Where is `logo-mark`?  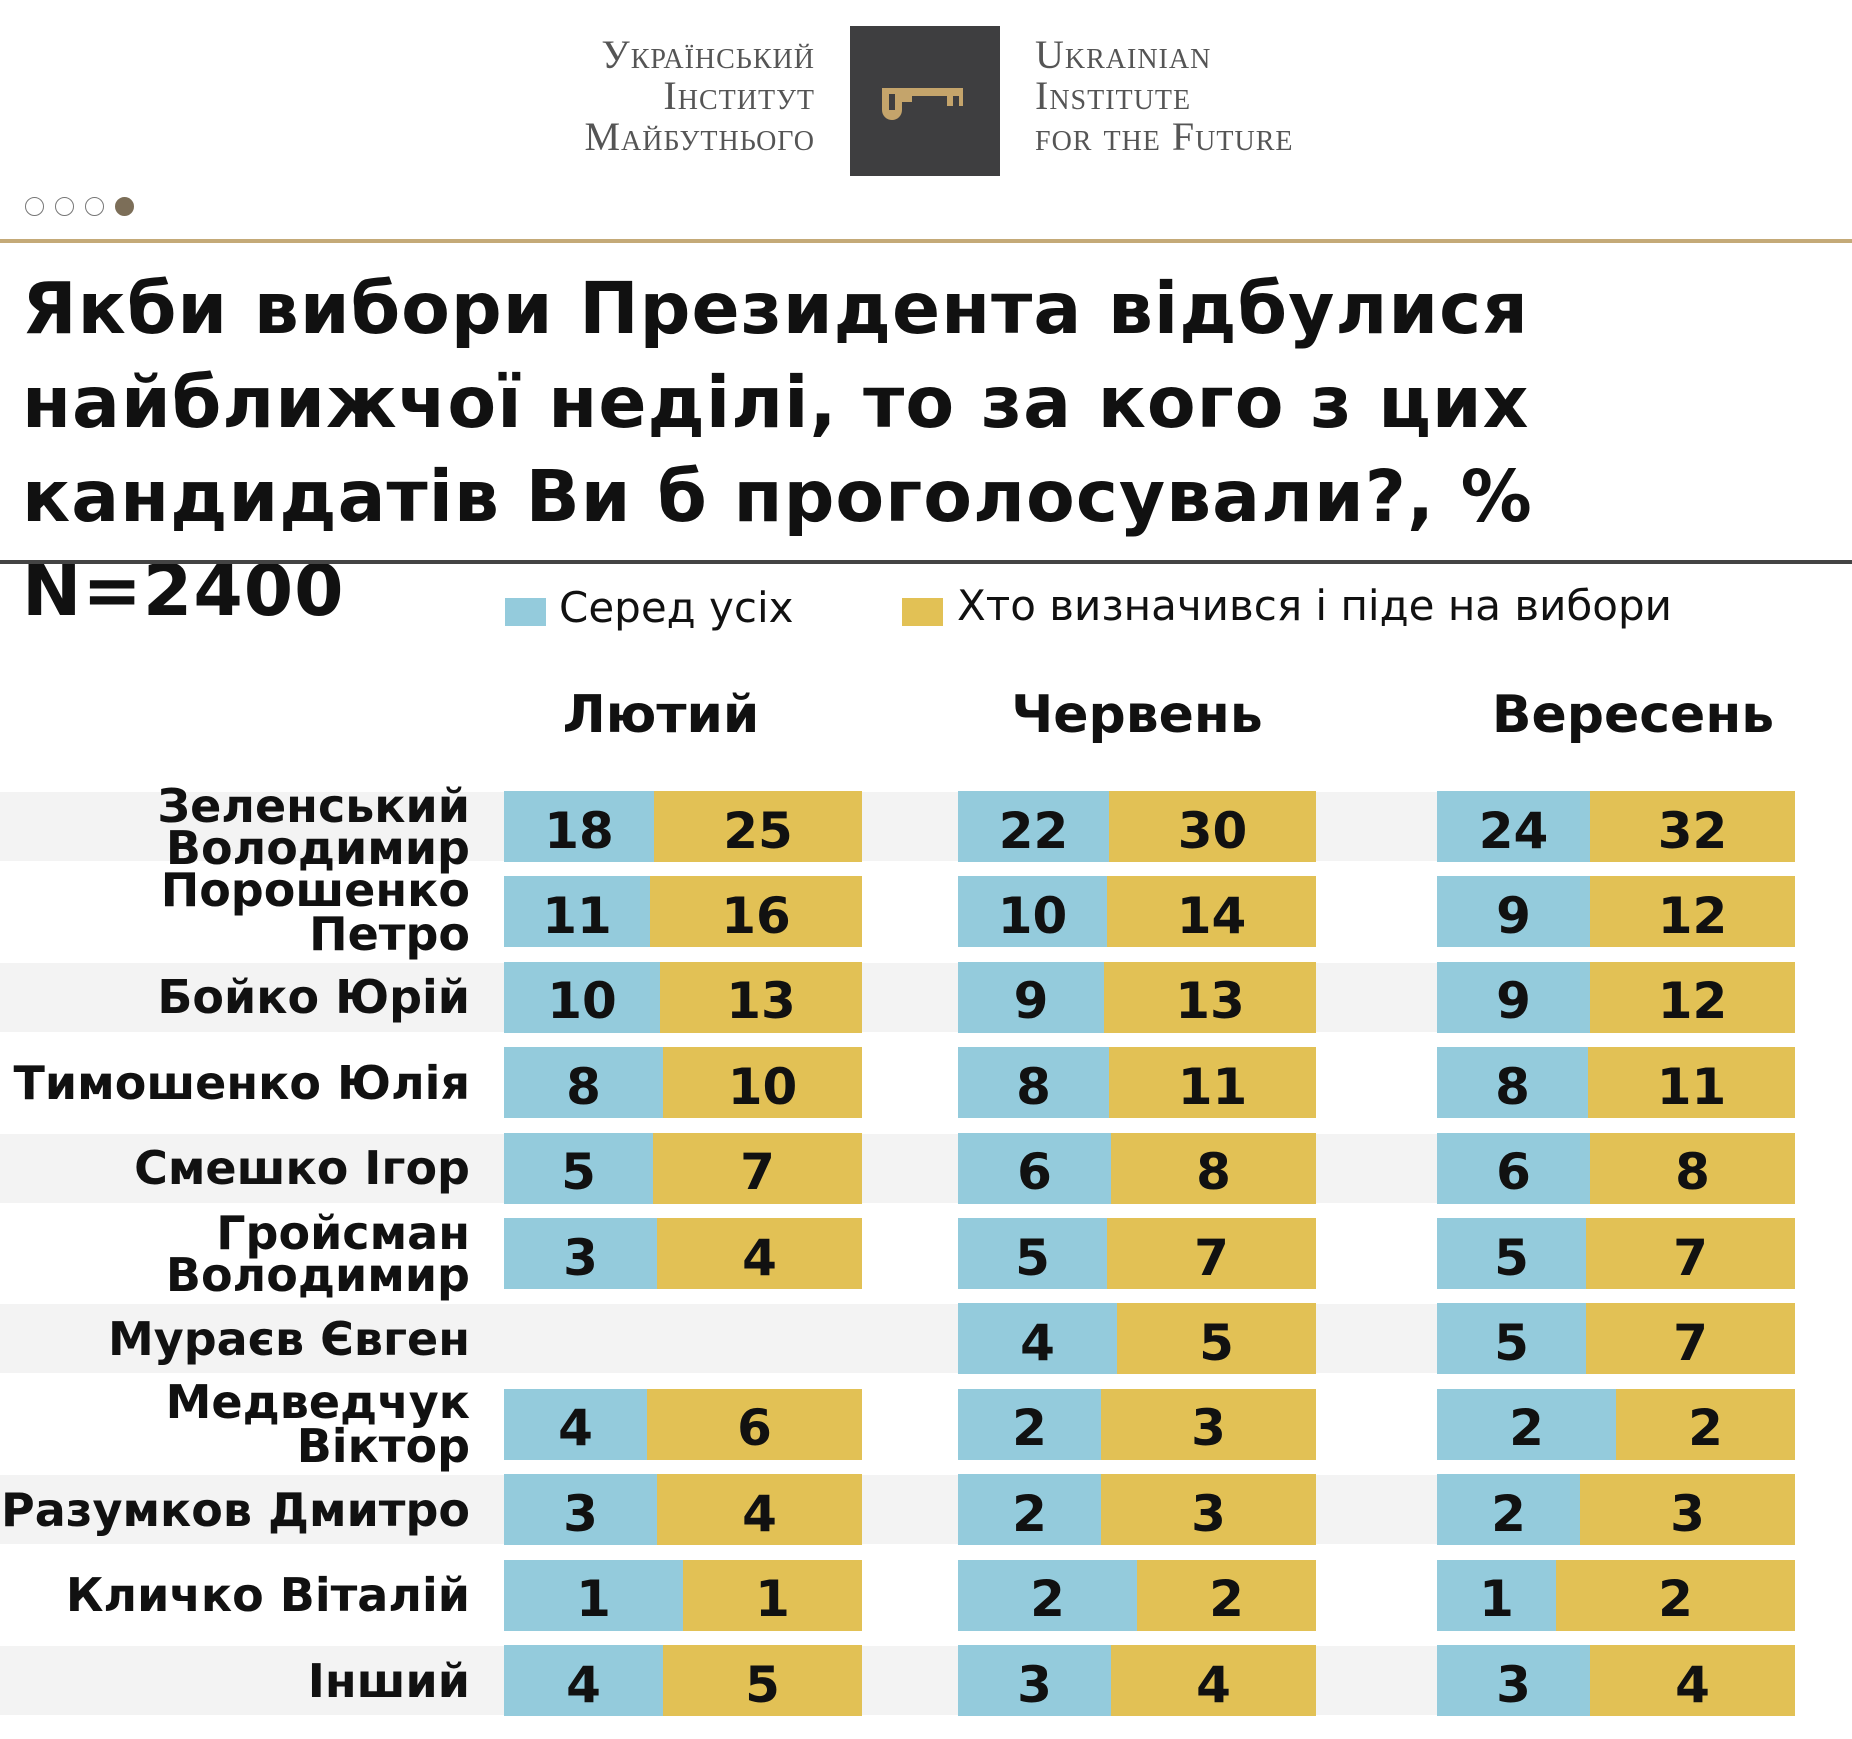 logo-mark is located at coordinates (925, 101).